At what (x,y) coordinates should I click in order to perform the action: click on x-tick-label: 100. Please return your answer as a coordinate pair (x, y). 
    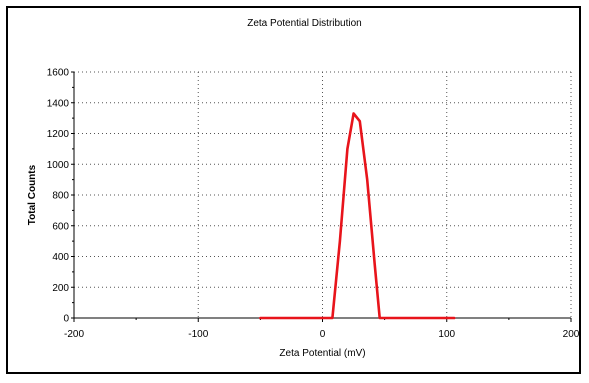
    Looking at the image, I should click on (446, 334).